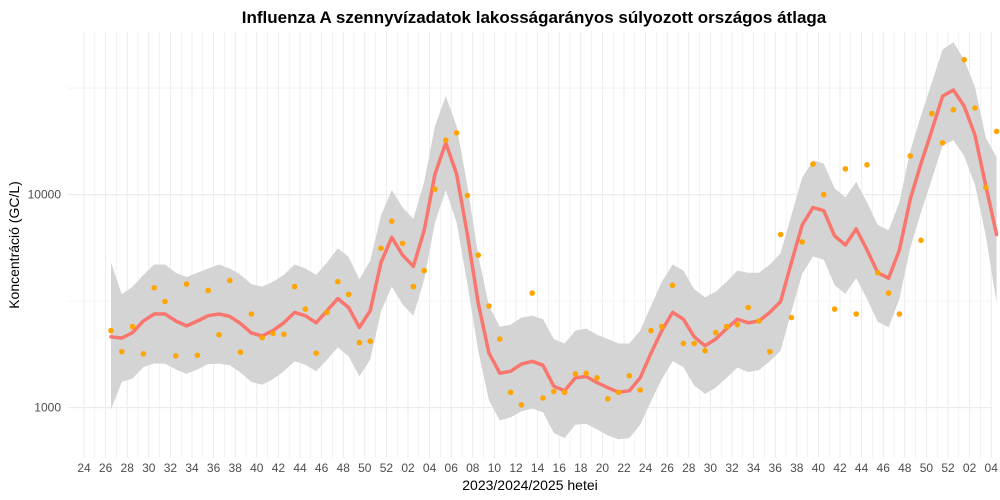 The image size is (1000, 500). What do you see at coordinates (279, 468) in the screenshot?
I see `x-tick-label: 42` at bounding box center [279, 468].